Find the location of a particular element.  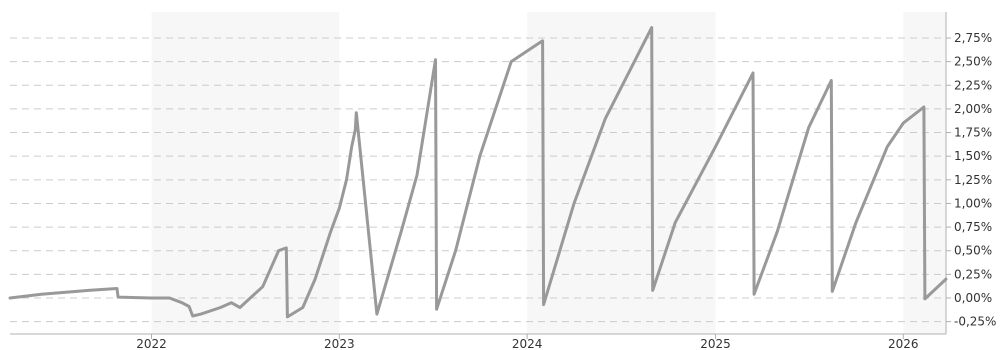

y-tick-label: 0,50% is located at coordinates (973, 251).